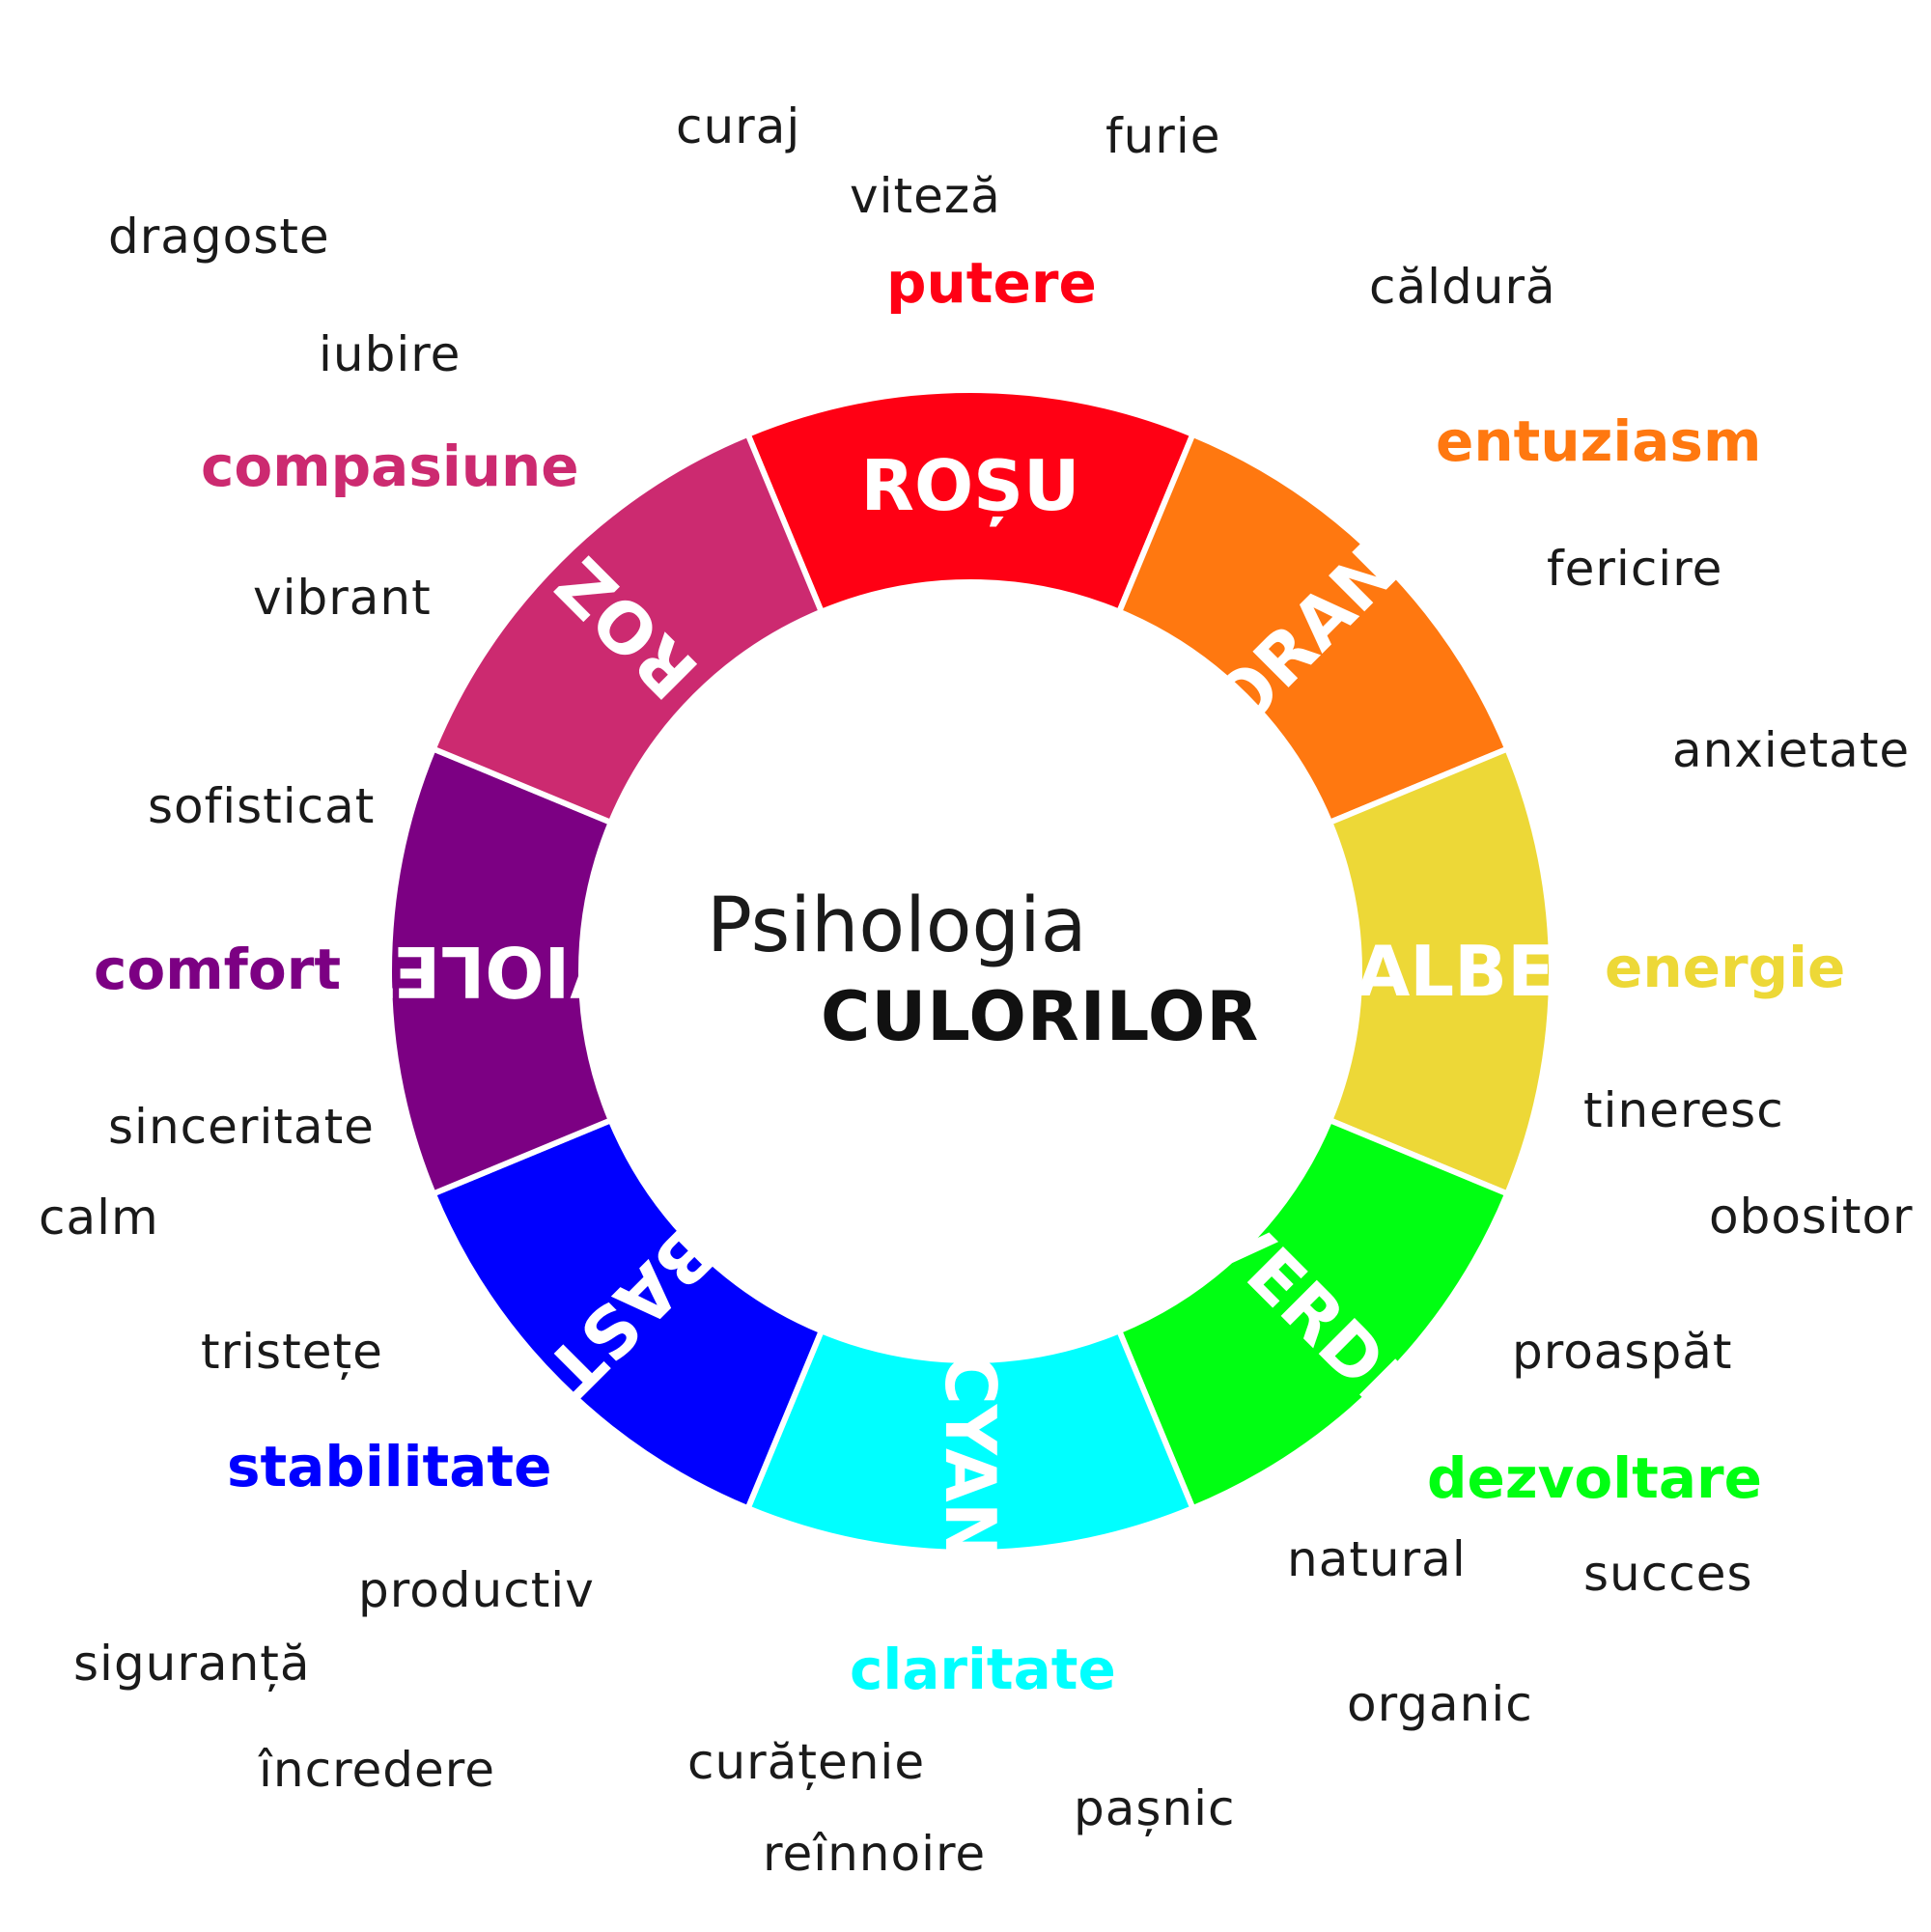 This screenshot has height=1932, width=1931. What do you see at coordinates (377, 1770) in the screenshot?
I see `word-incredere: încredere` at bounding box center [377, 1770].